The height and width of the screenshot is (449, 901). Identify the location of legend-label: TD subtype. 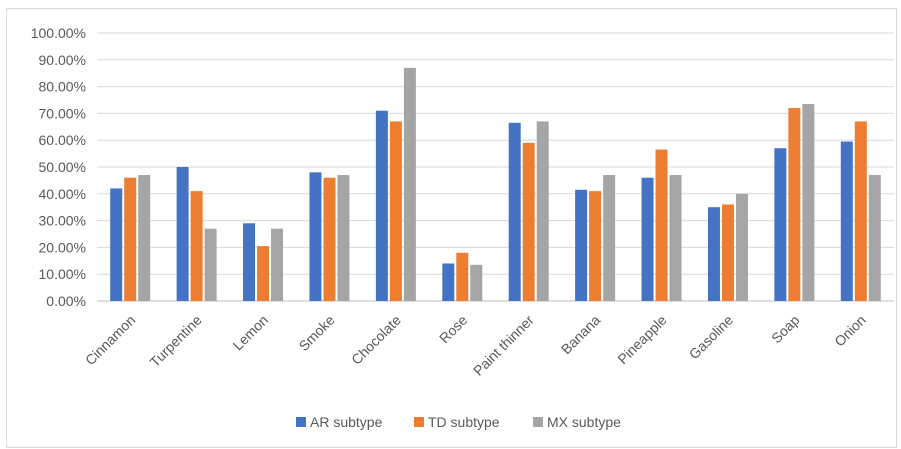
(464, 422).